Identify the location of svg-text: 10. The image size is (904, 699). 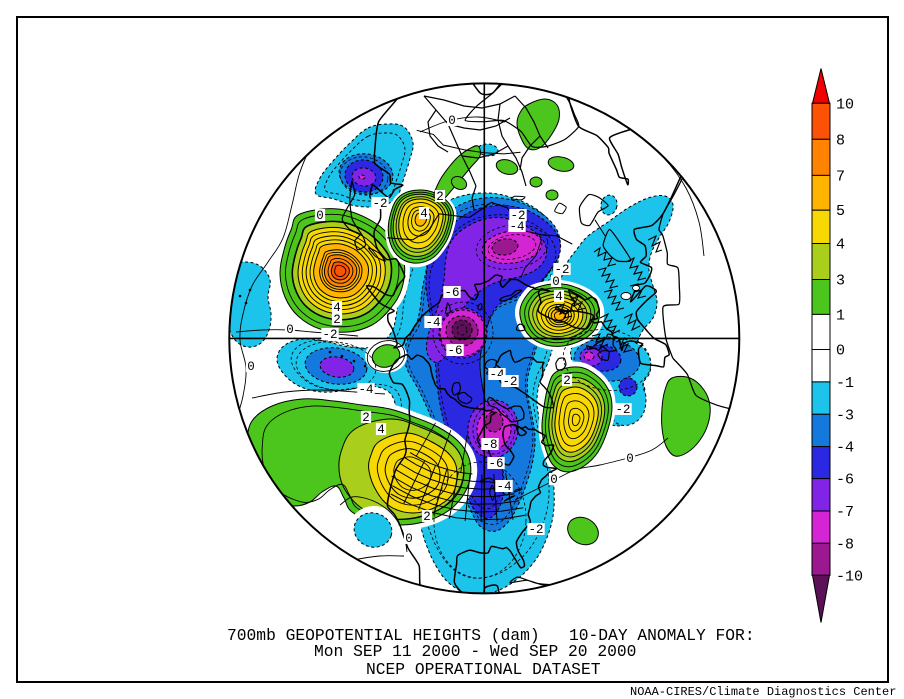
(845, 104).